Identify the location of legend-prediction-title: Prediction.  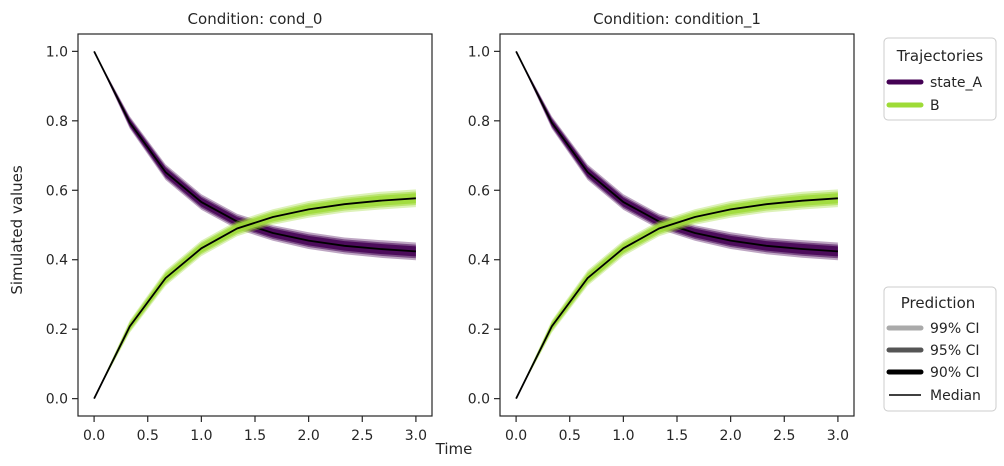
(938, 303).